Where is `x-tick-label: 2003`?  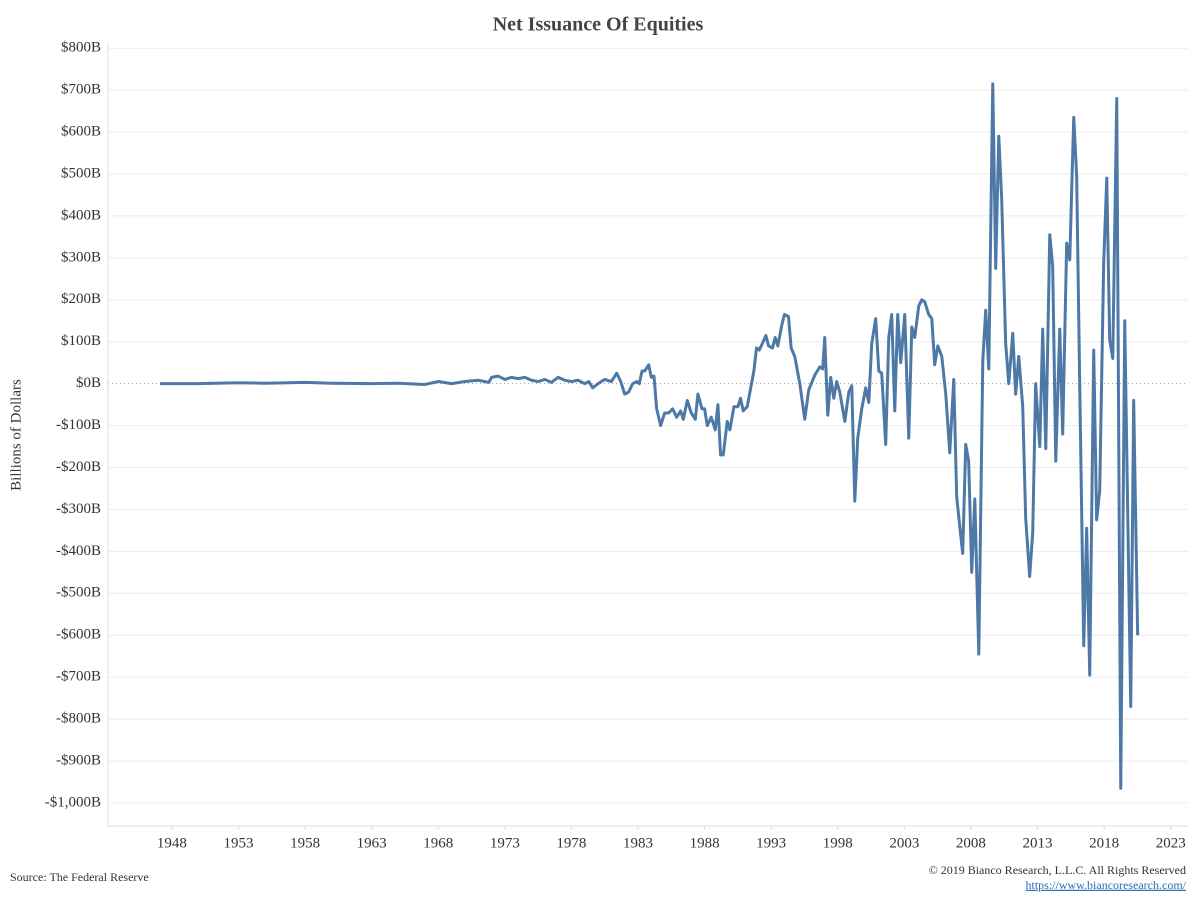 x-tick-label: 2003 is located at coordinates (904, 843).